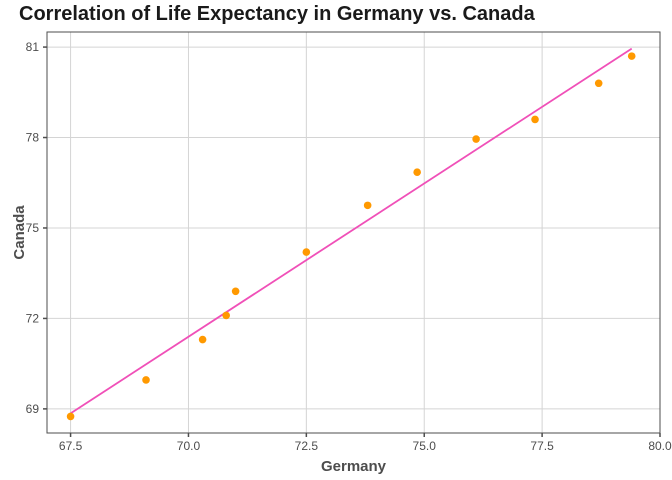  I want to click on x-tick-label: 67.5, so click(71, 446).